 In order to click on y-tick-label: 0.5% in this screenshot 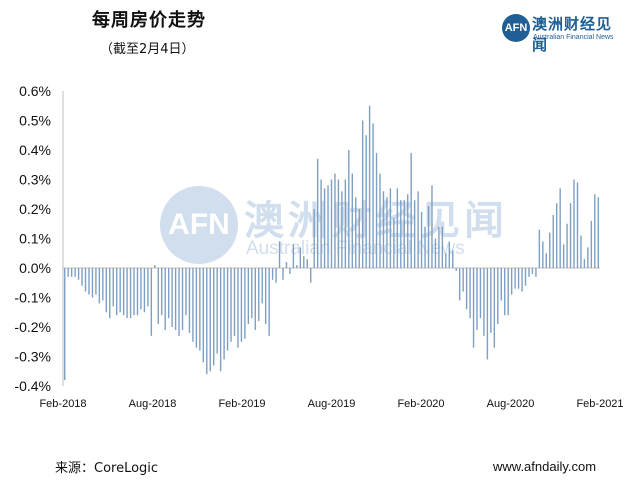, I will do `click(35, 121)`.